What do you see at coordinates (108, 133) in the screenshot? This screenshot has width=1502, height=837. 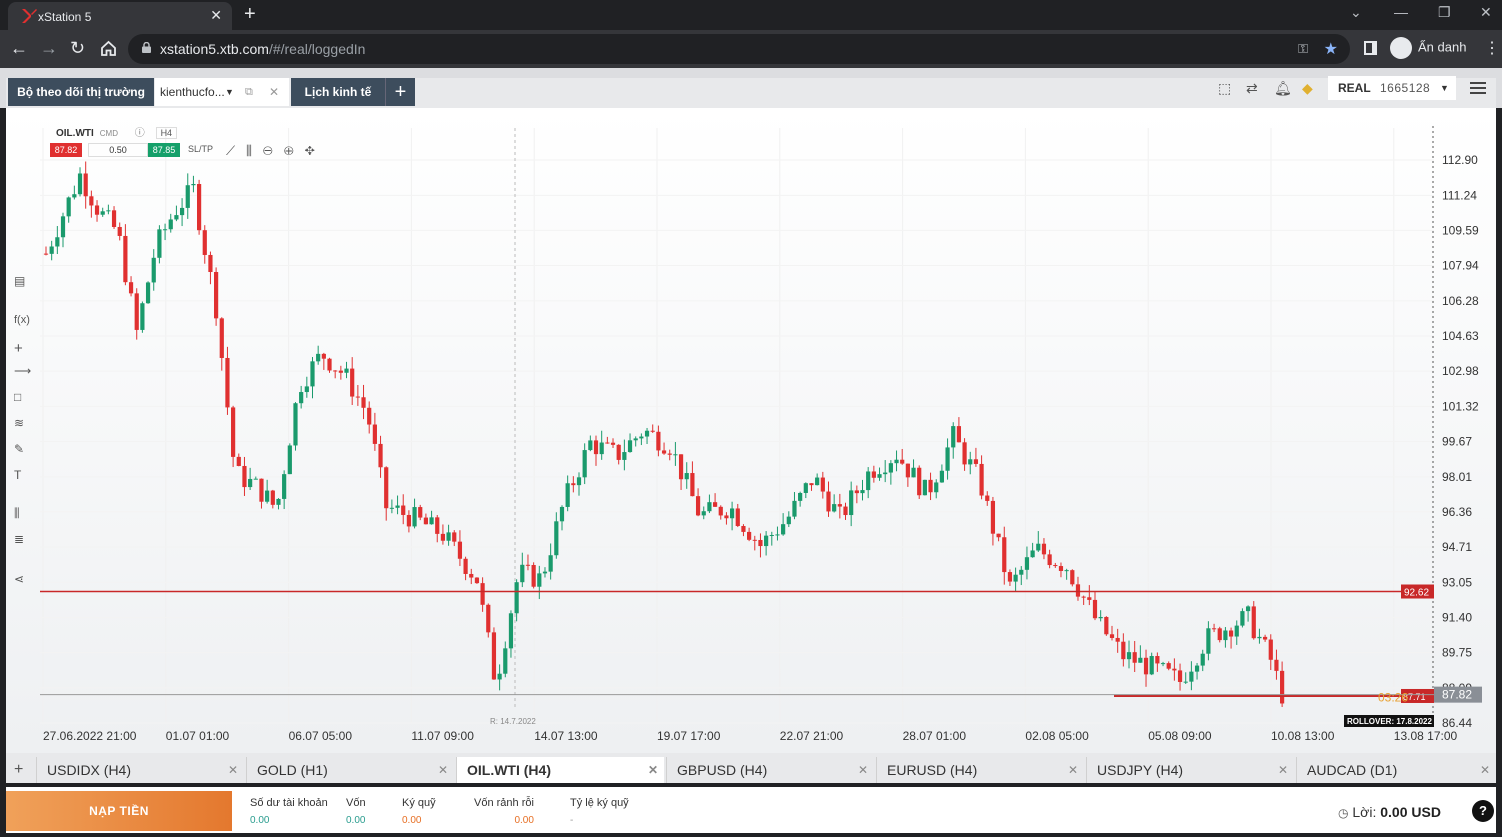 I see `symbol-type: CMD` at bounding box center [108, 133].